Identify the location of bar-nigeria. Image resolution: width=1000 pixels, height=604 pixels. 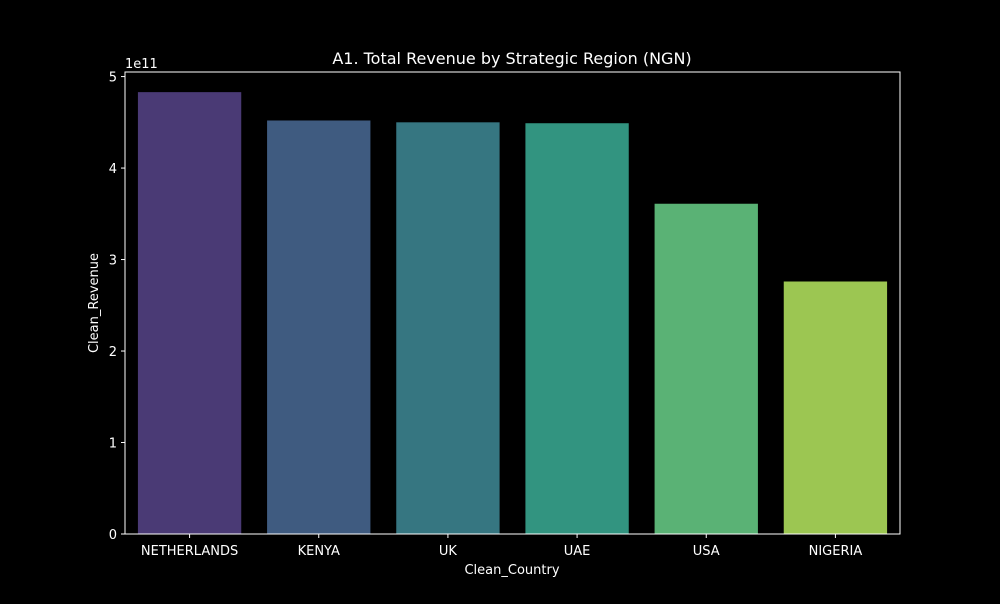
(835, 407).